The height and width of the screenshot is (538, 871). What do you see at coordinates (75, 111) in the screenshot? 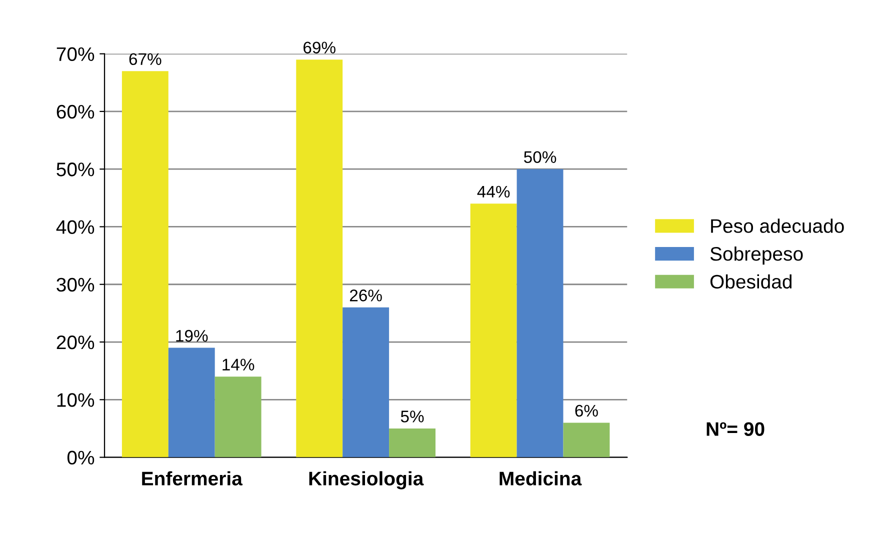
I see `y-tick-label: 60%` at bounding box center [75, 111].